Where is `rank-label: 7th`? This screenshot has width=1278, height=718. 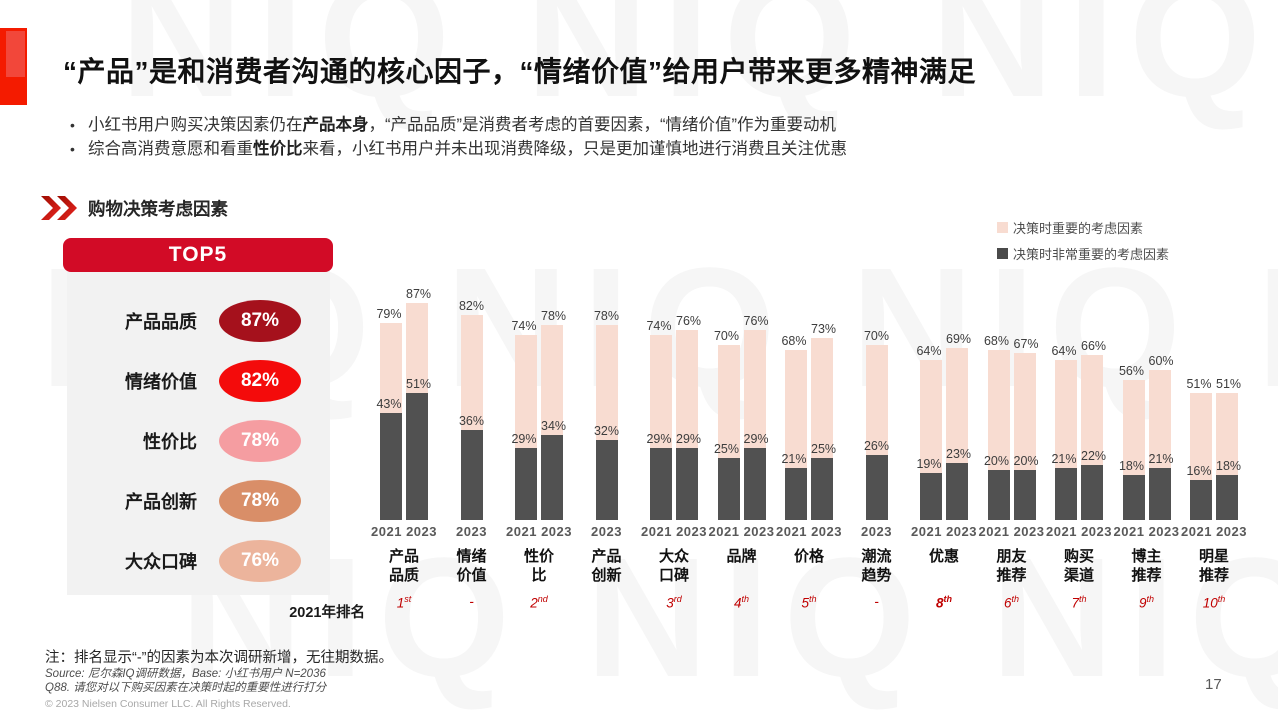
rank-label: 7th is located at coordinates (1079, 602).